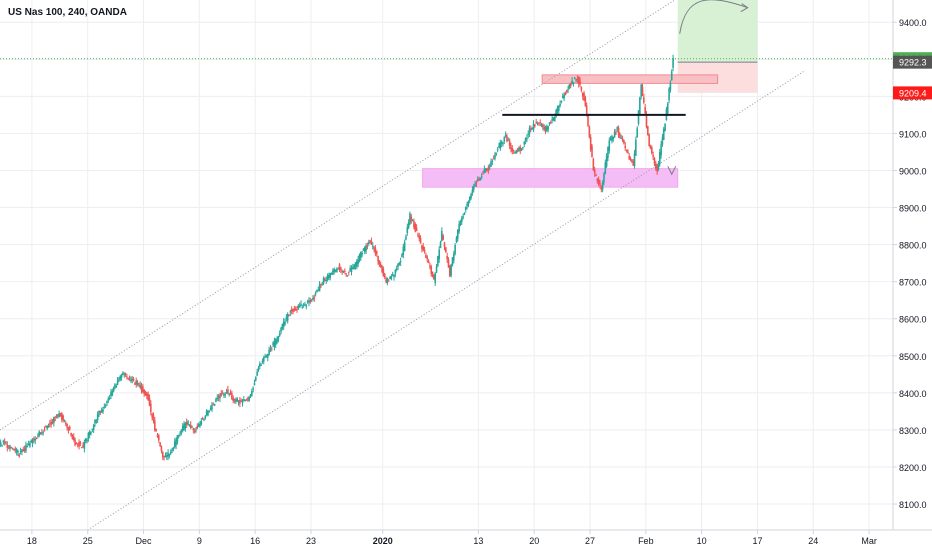  What do you see at coordinates (913, 171) in the screenshot?
I see `price-tick-label: 9000.0` at bounding box center [913, 171].